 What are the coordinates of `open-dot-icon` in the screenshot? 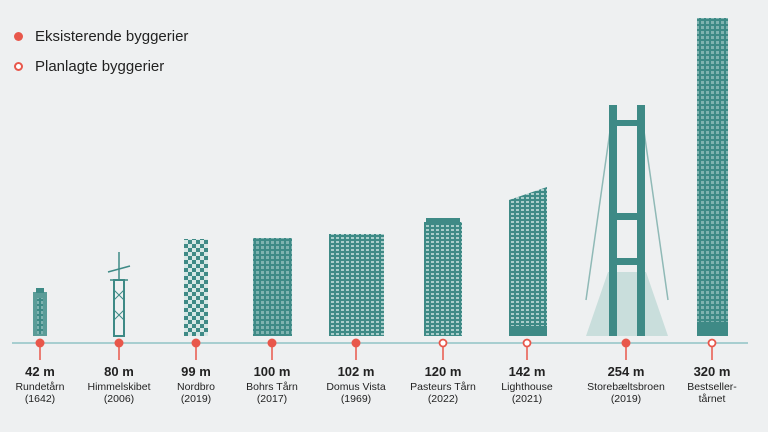 It's located at (18, 66).